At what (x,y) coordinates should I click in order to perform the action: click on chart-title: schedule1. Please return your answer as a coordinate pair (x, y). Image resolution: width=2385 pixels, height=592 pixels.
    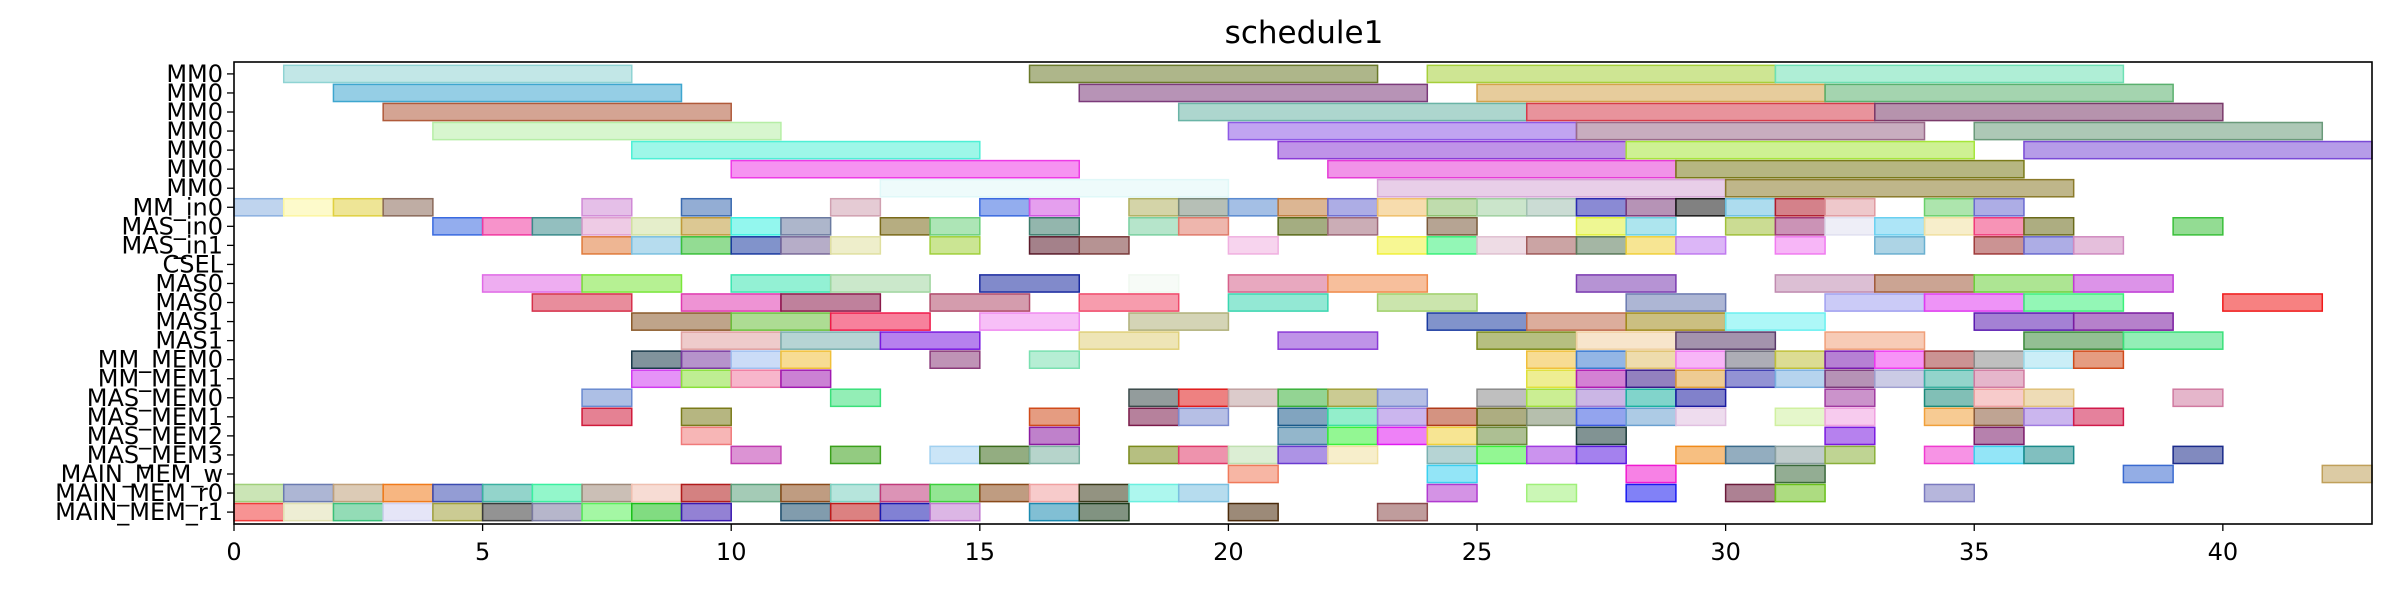
    Looking at the image, I should click on (1304, 33).